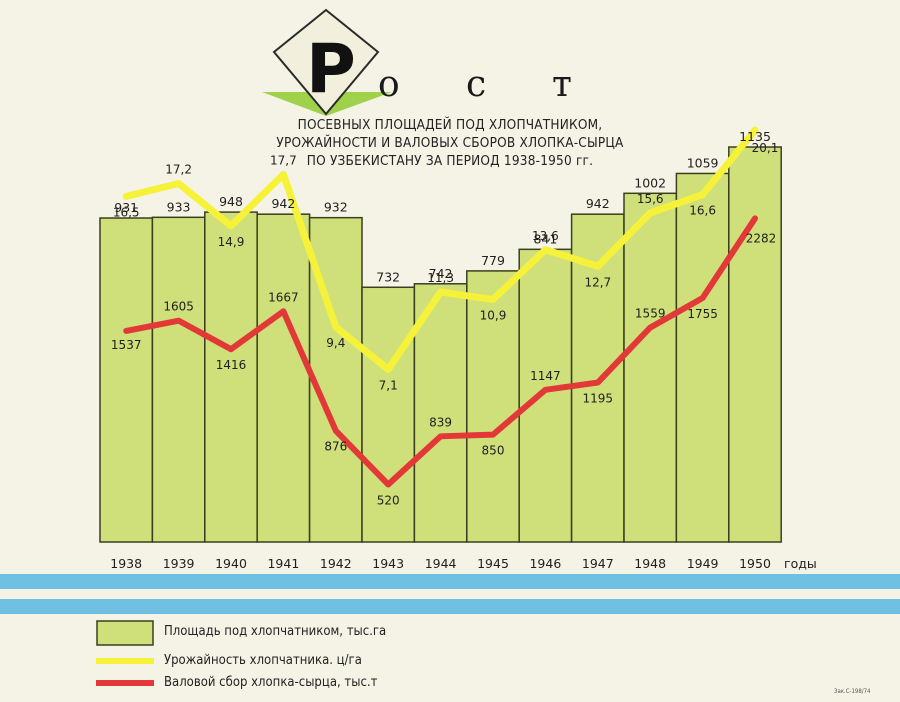  I want to click on legend-item-harvest: Валовой сбор хлопка-сырца, тыс.т, so click(296, 687).